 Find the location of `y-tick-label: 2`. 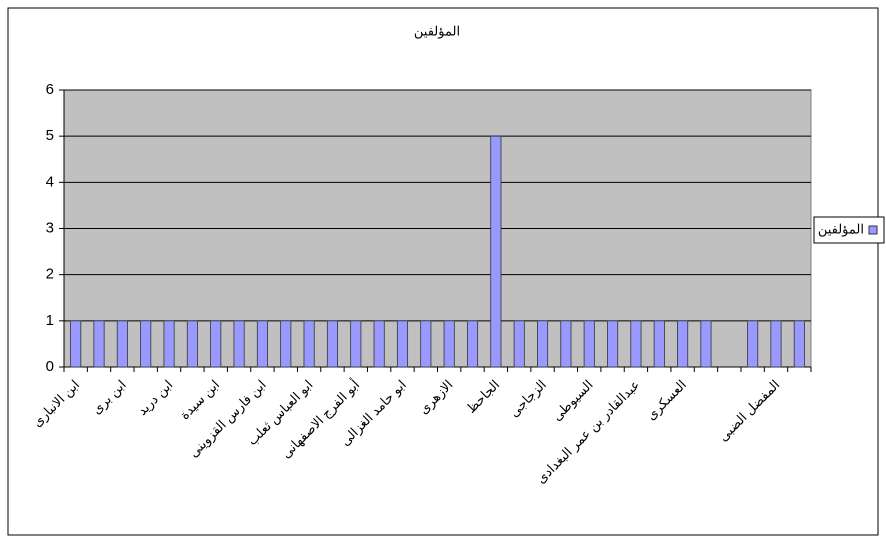

y-tick-label: 2 is located at coordinates (50, 274).